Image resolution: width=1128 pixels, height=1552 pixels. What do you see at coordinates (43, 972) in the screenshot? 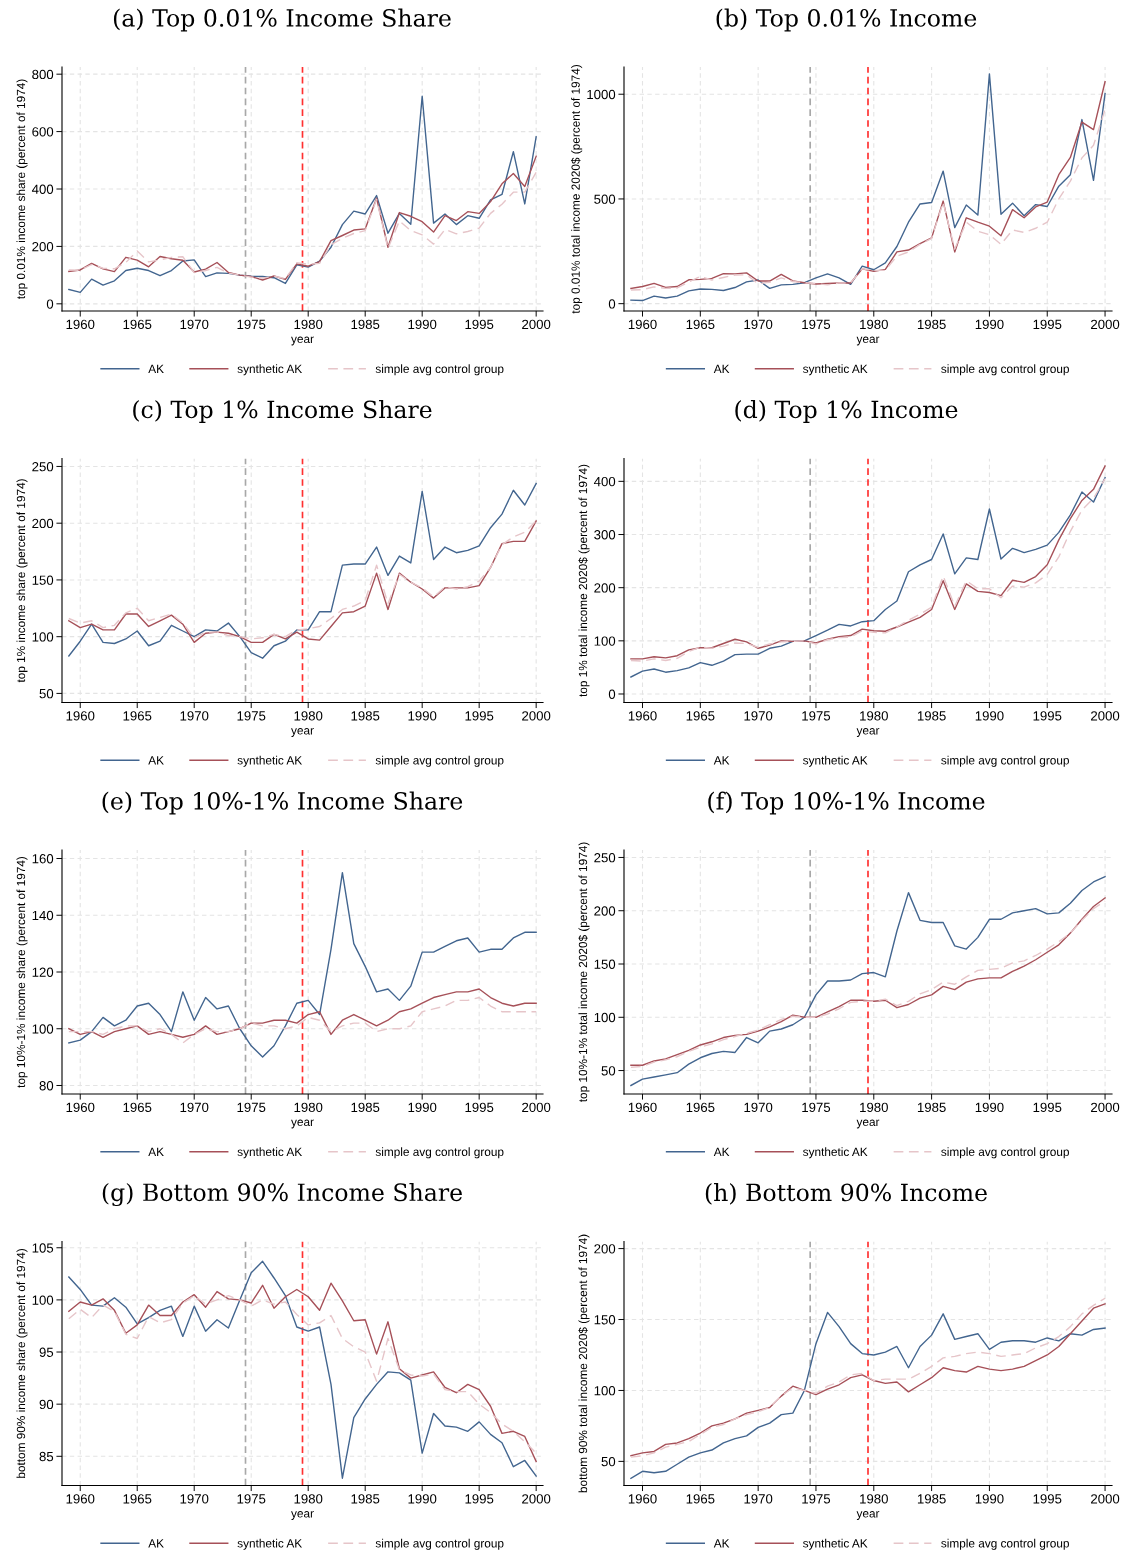
I see `y-tick-label: 120` at bounding box center [43, 972].